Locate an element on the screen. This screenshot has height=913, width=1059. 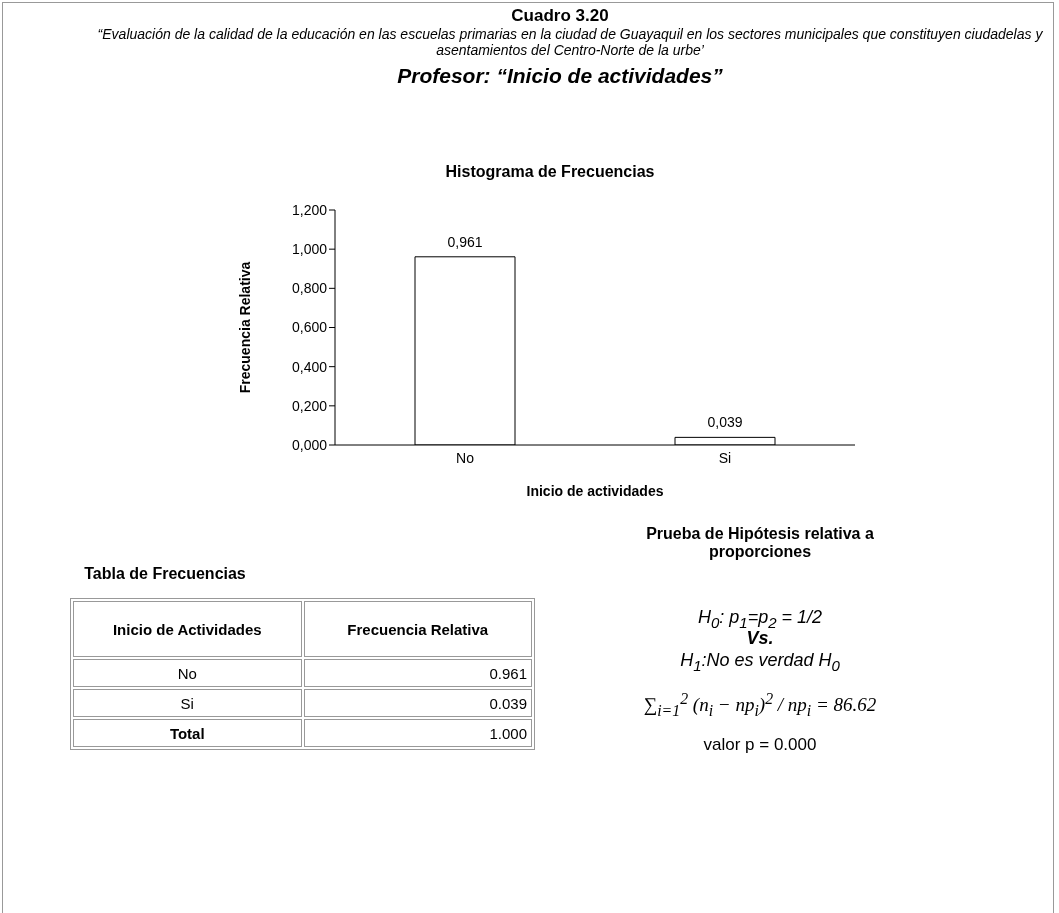
text: valor p = 0.000 is located at coordinates (760, 745).